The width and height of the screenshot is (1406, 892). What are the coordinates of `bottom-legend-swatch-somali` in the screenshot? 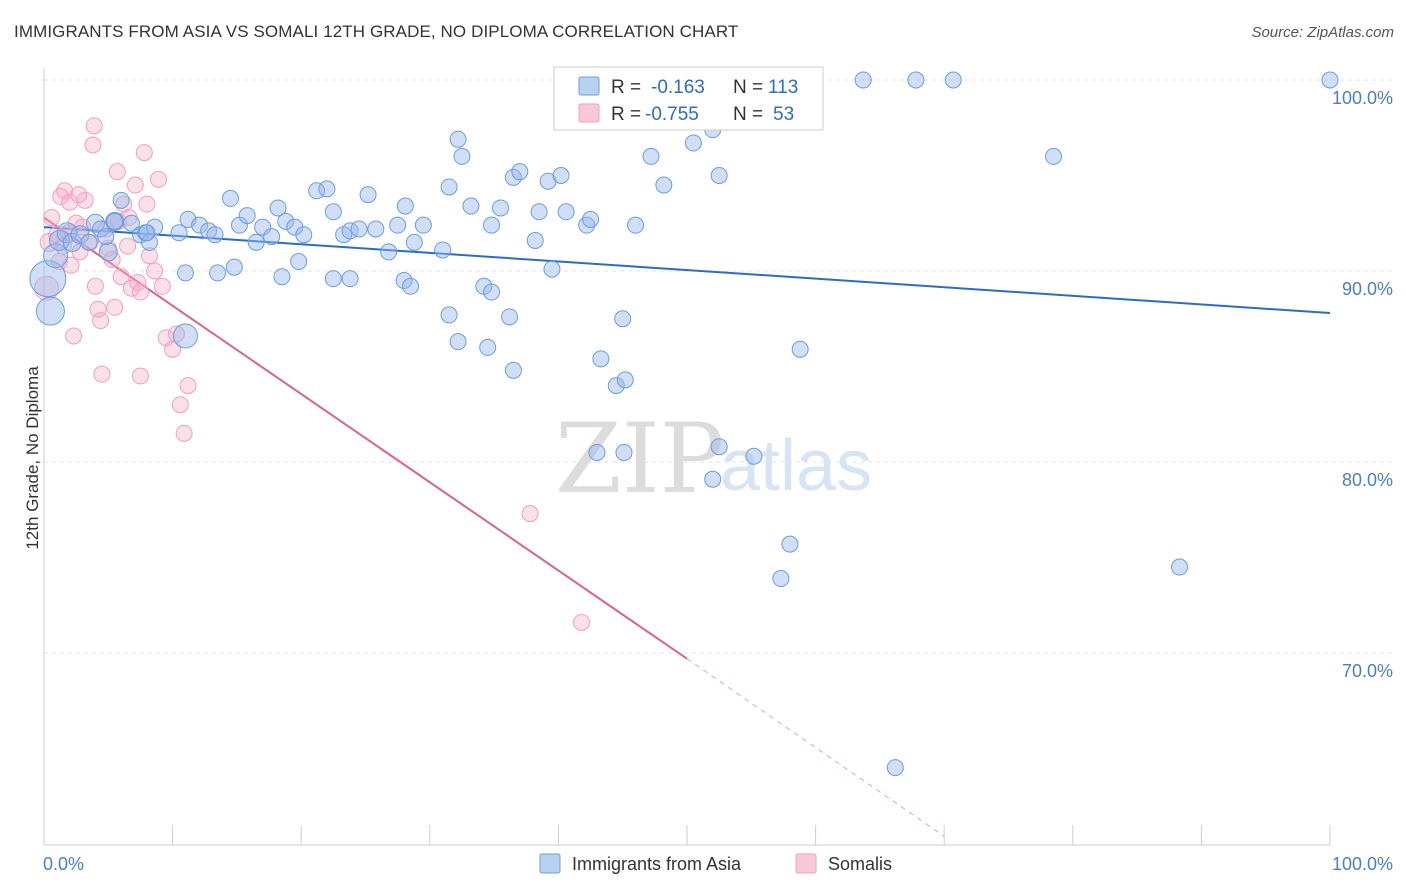 It's located at (806, 863).